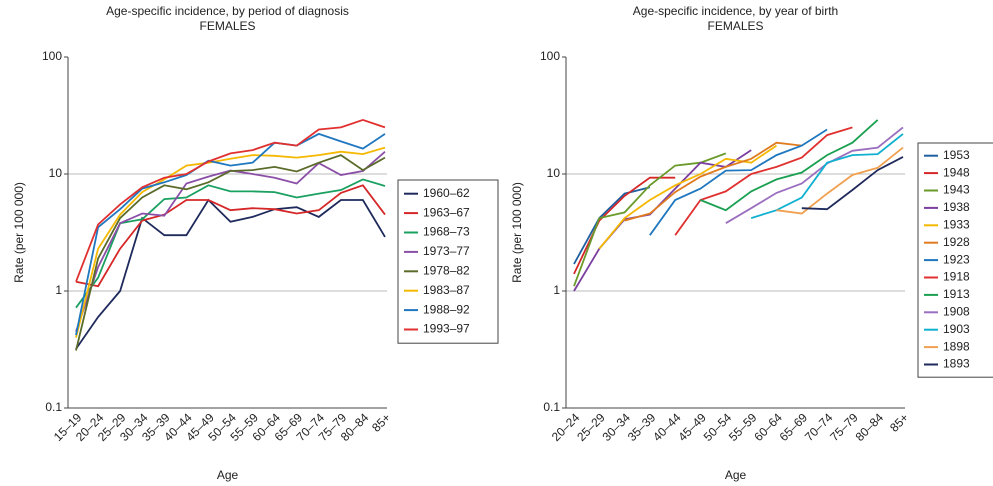 This screenshot has width=993, height=486. Describe the element at coordinates (446, 309) in the screenshot. I see `legend-label: 1988–92` at that location.